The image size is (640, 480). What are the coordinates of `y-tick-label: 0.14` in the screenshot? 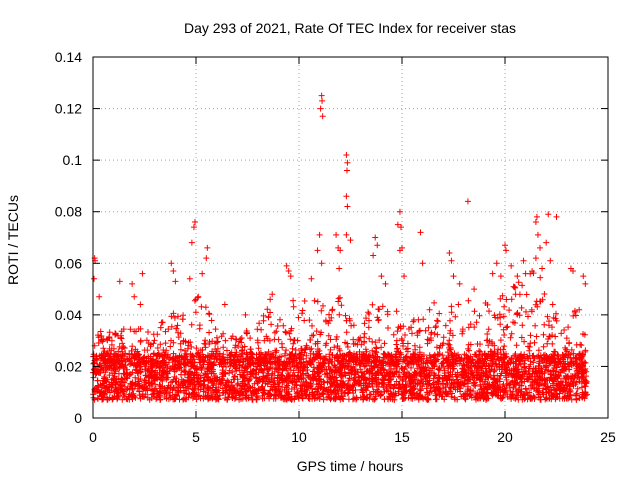 It's located at (68, 57).